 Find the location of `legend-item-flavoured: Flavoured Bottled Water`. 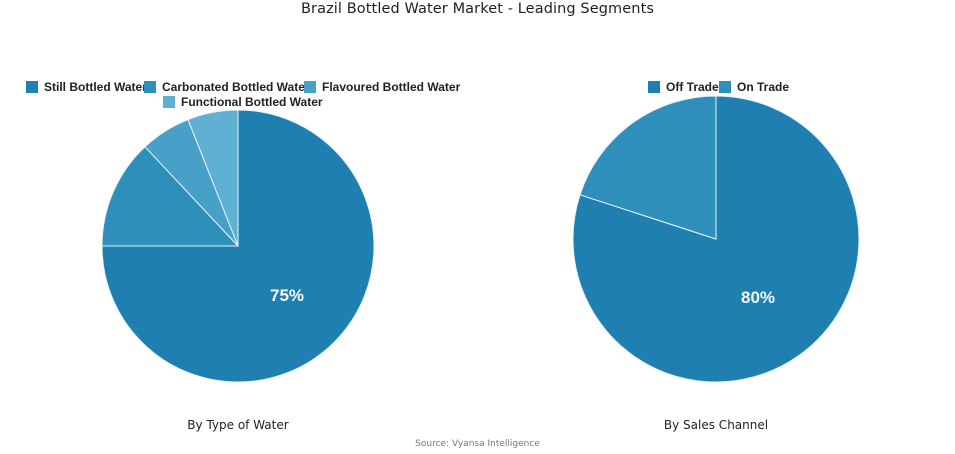

legend-item-flavoured: Flavoured Bottled Water is located at coordinates (382, 87).